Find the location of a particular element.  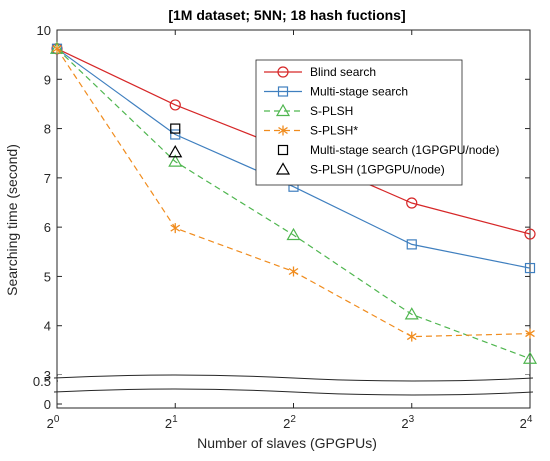

y-break-tick-label-0: 0.5 is located at coordinates (42, 381).